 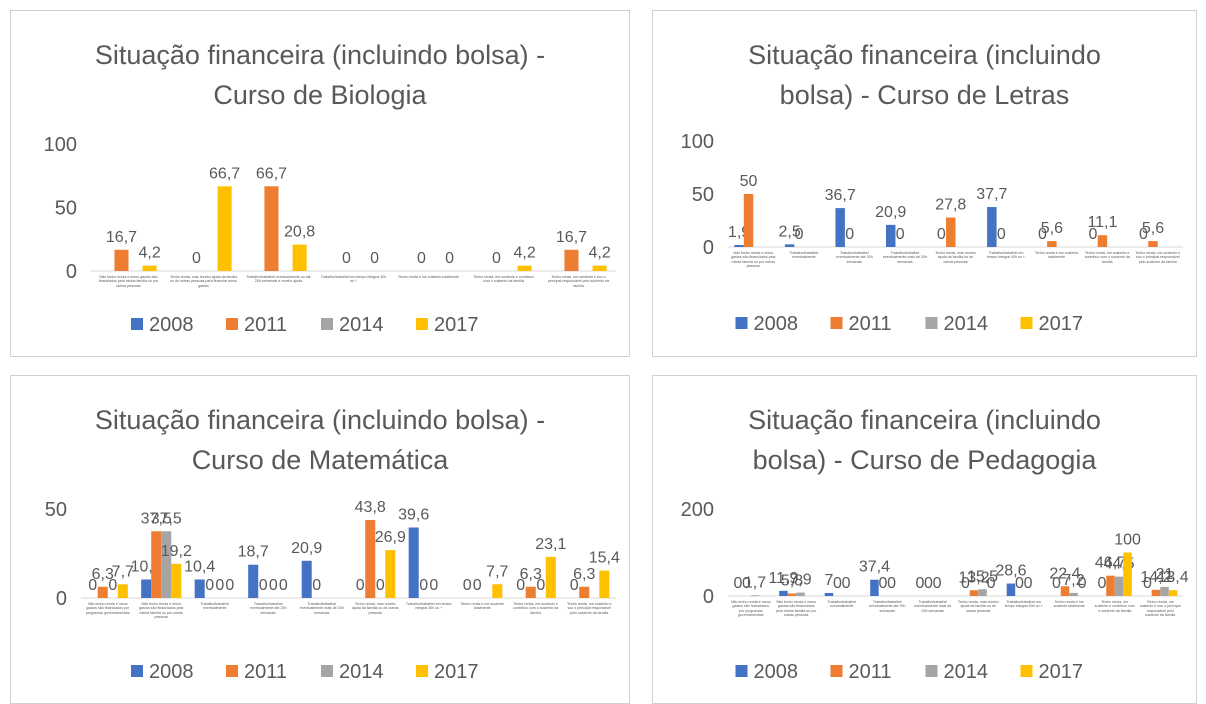 I want to click on data-label: 6,3, so click(x=103, y=574).